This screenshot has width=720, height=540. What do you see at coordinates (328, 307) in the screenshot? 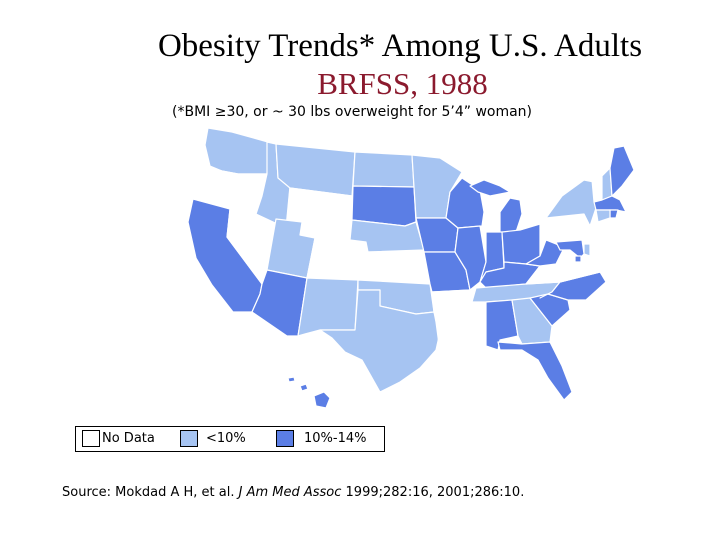
I see `state-NM` at bounding box center [328, 307].